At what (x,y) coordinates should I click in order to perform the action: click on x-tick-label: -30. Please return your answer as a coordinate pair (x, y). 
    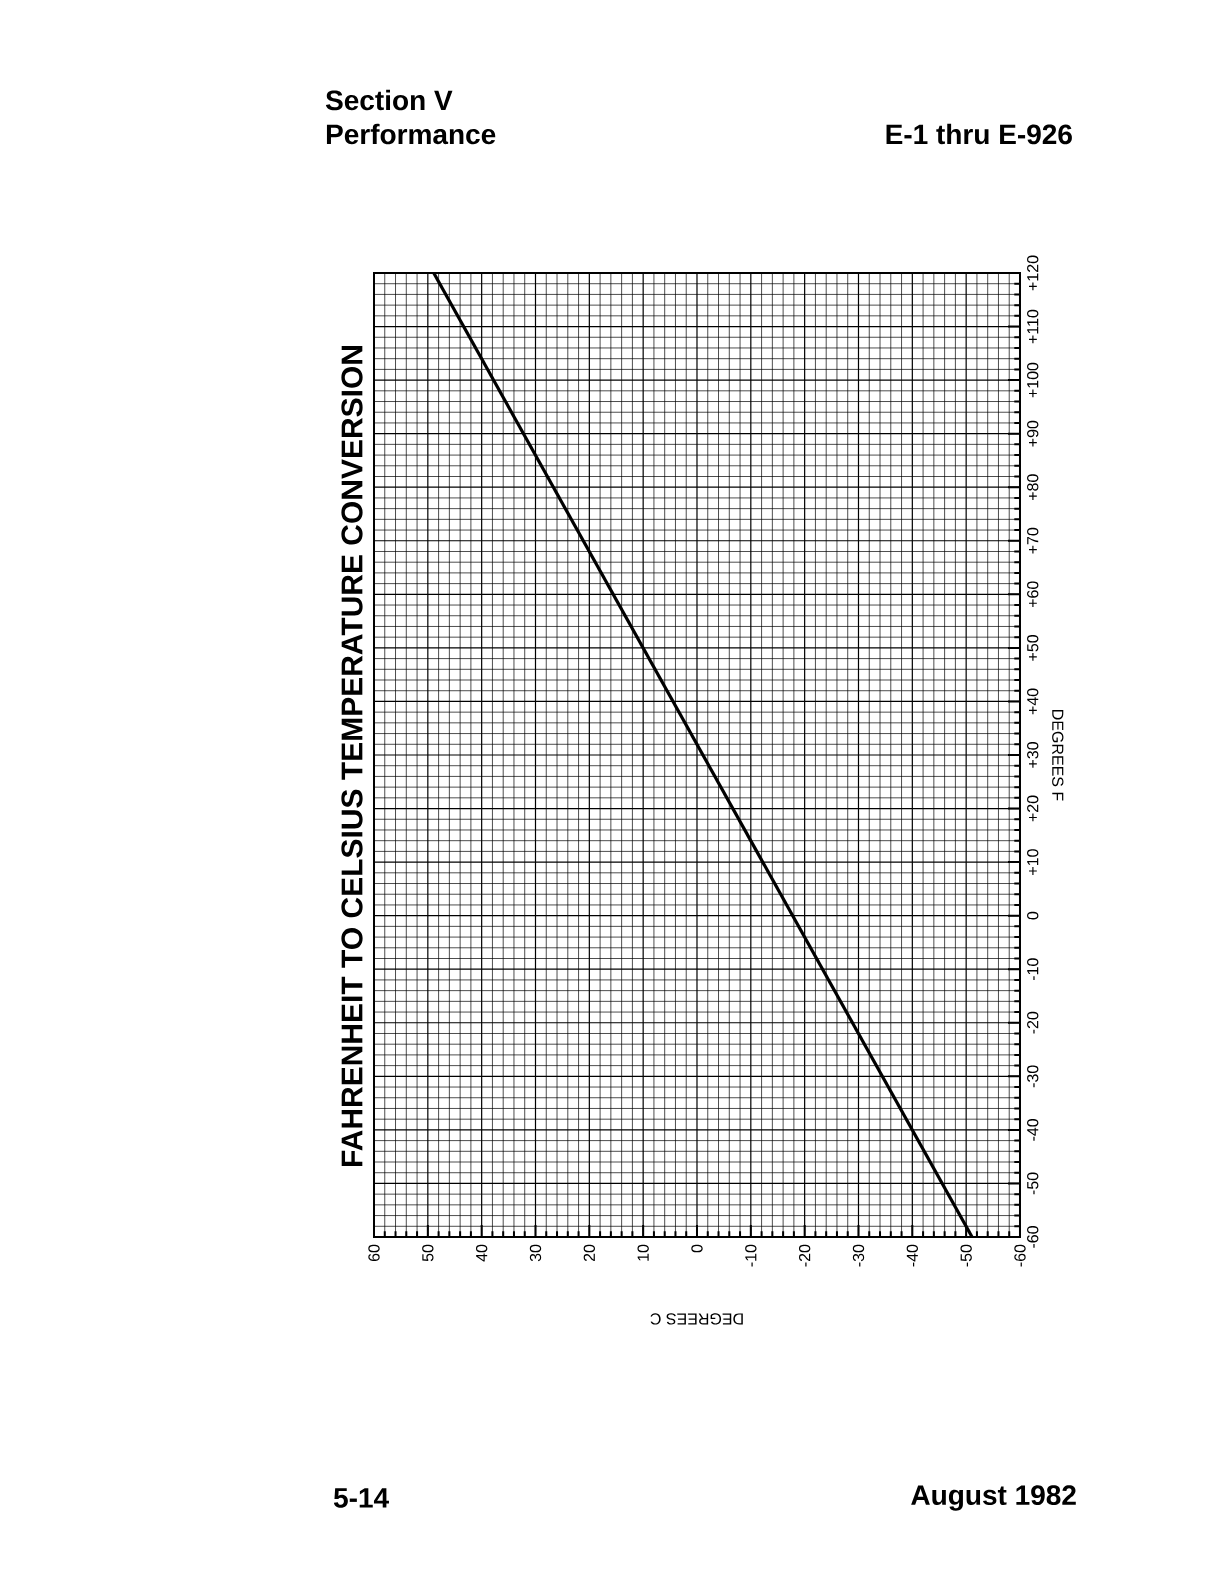
    Looking at the image, I should click on (858, 1255).